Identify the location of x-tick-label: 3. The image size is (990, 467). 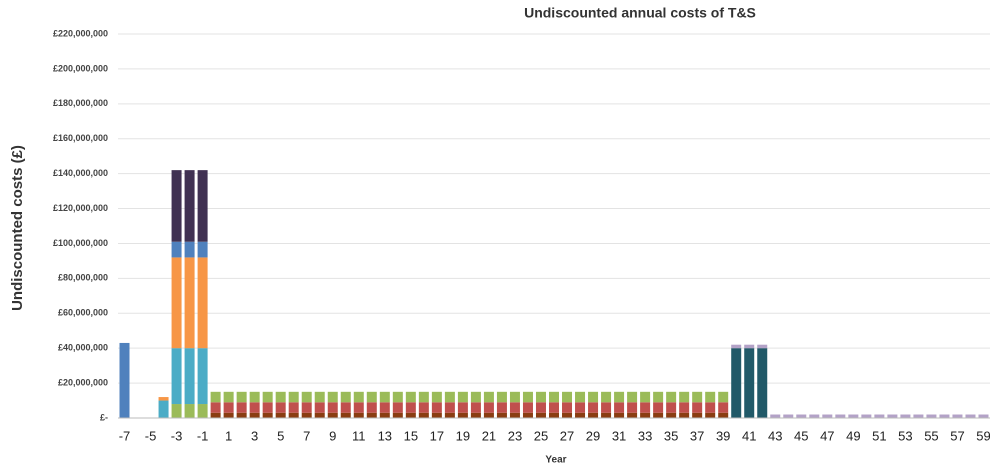
(254, 435).